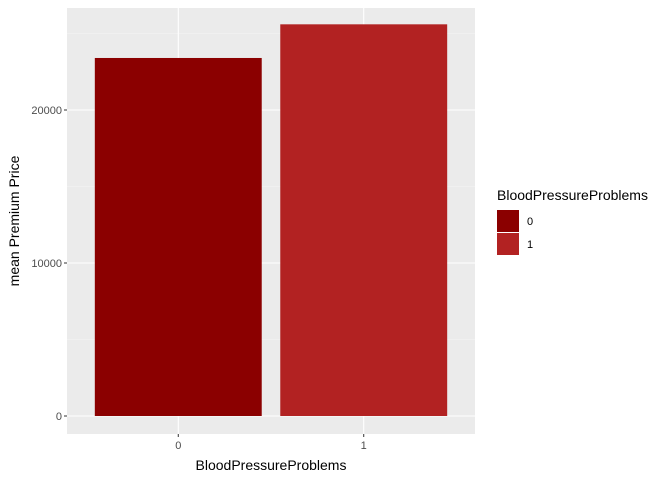 Image resolution: width=672 pixels, height=480 pixels. I want to click on x-axis-title: BloodPressureProblems, so click(271, 465).